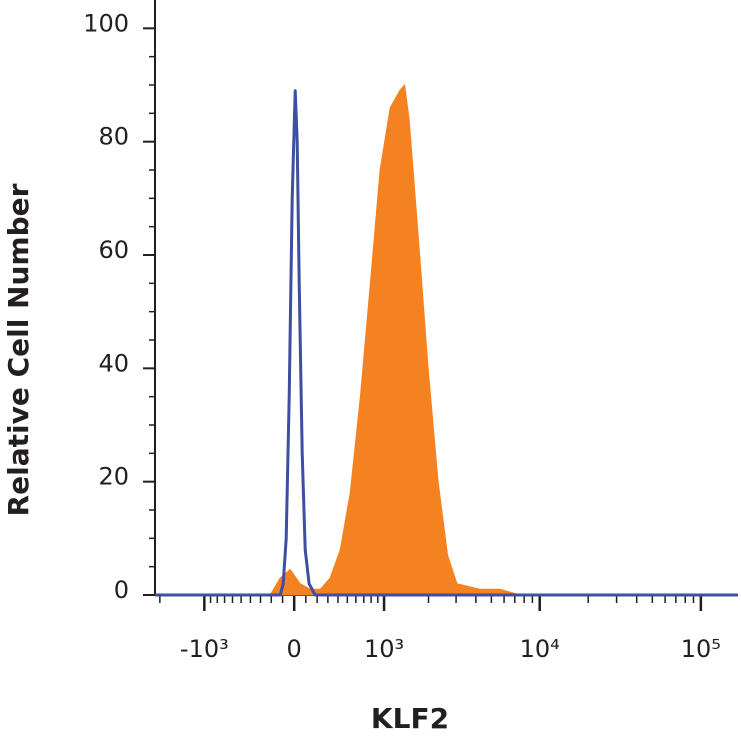 The image size is (741, 745). I want to click on y-tick-label: 0, so click(121, 590).